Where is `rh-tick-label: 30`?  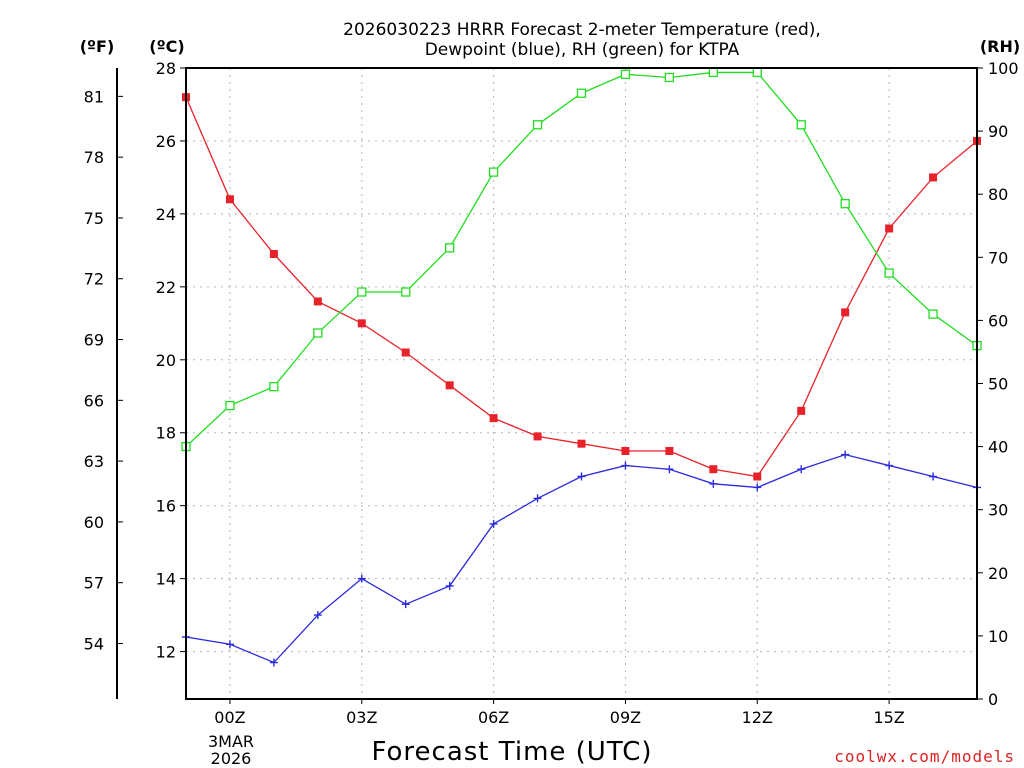 rh-tick-label: 30 is located at coordinates (998, 510).